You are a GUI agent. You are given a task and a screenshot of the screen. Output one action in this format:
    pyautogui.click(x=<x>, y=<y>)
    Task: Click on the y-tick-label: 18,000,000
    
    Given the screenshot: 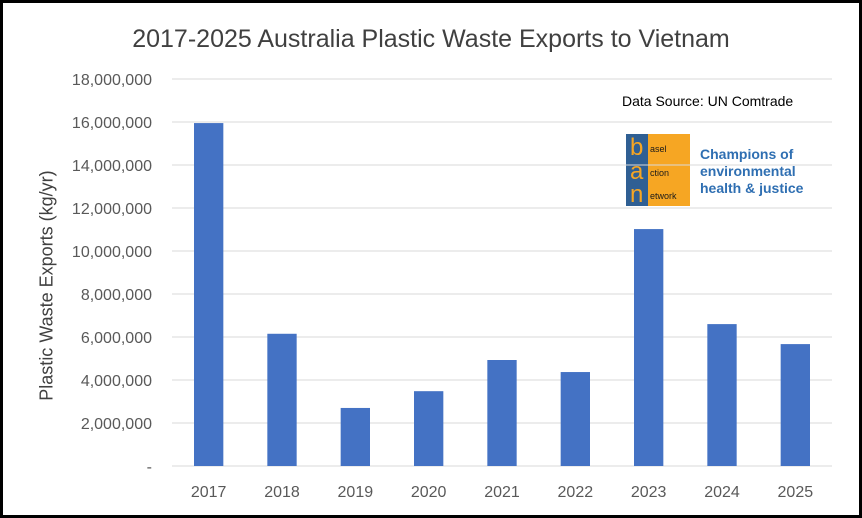 What is the action you would take?
    pyautogui.click(x=112, y=80)
    